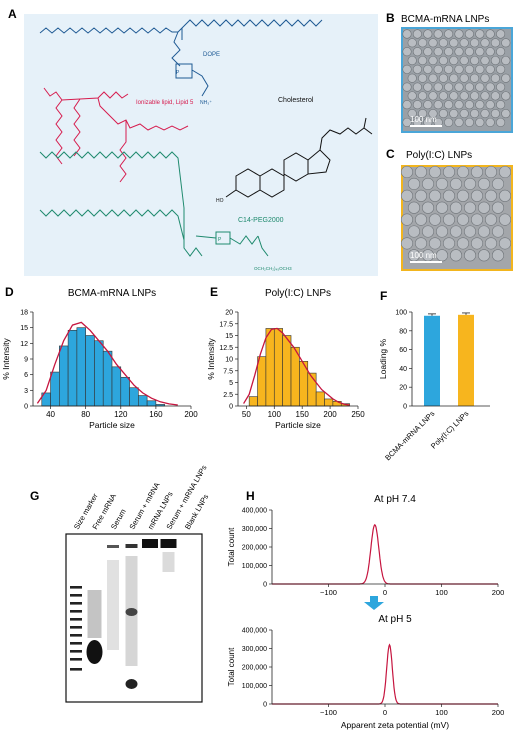 This screenshot has width=520, height=736. Describe the element at coordinates (24, 313) in the screenshot. I see `y-tick-label: 18` at that location.